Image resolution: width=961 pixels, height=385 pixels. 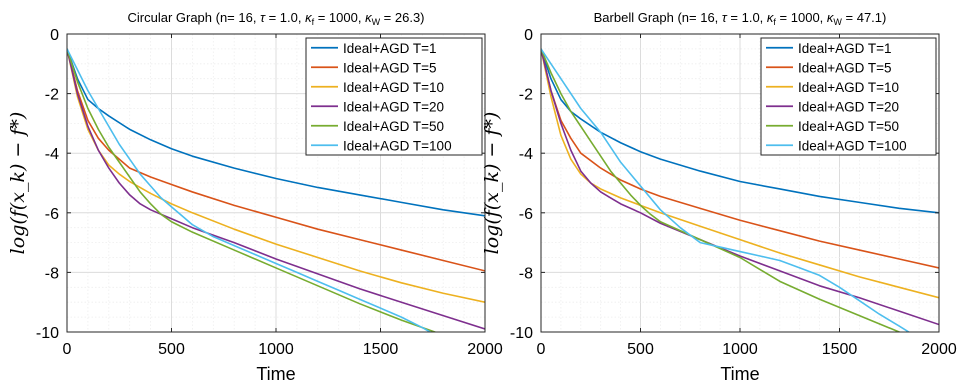 What do you see at coordinates (402, 17) in the screenshot?
I see `title-kappa-w-value: = 26.3)` at bounding box center [402, 17].